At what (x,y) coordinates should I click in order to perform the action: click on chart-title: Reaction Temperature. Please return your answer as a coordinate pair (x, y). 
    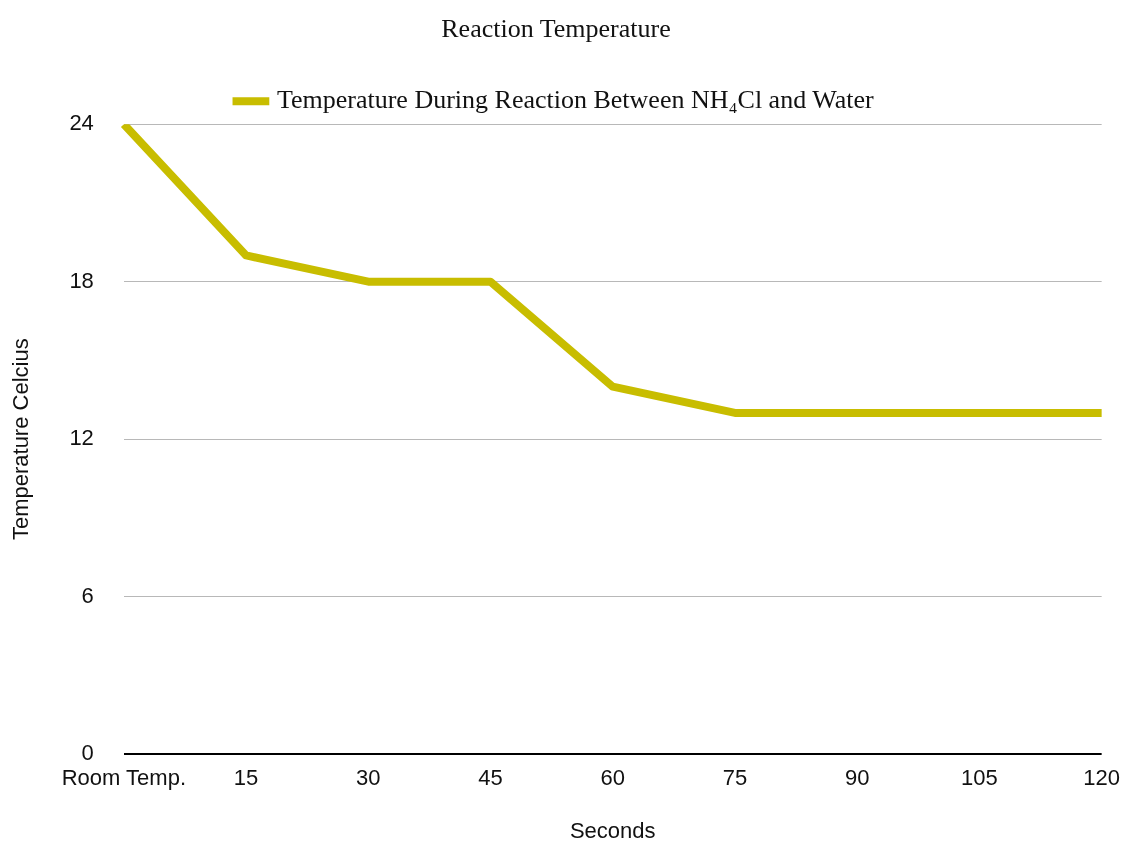
    Looking at the image, I should click on (556, 29).